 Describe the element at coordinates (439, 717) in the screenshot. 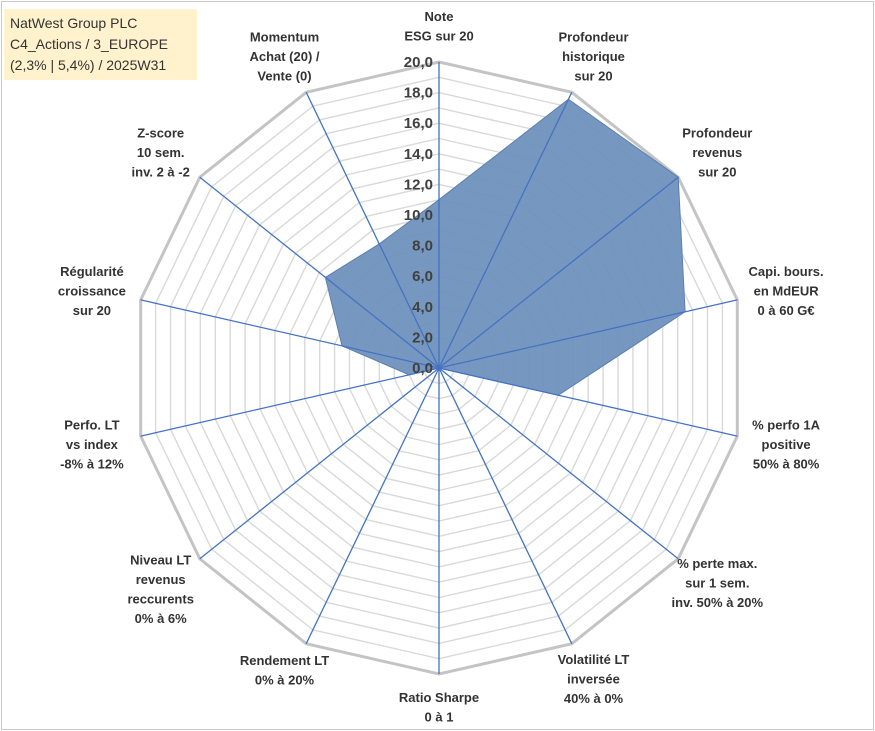

I see `axis-label-line: 0 à 1` at that location.